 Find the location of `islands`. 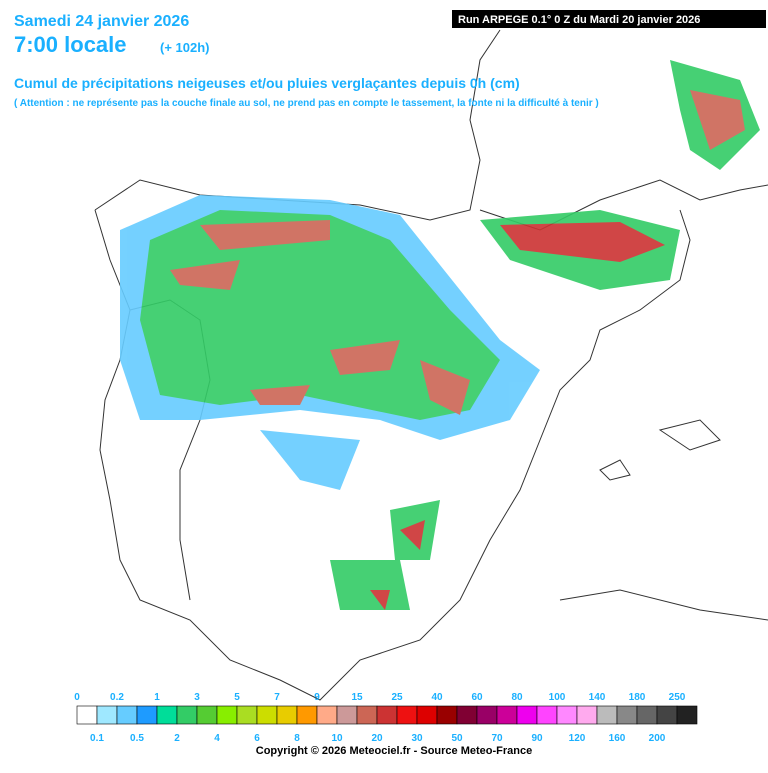

islands is located at coordinates (660, 450).